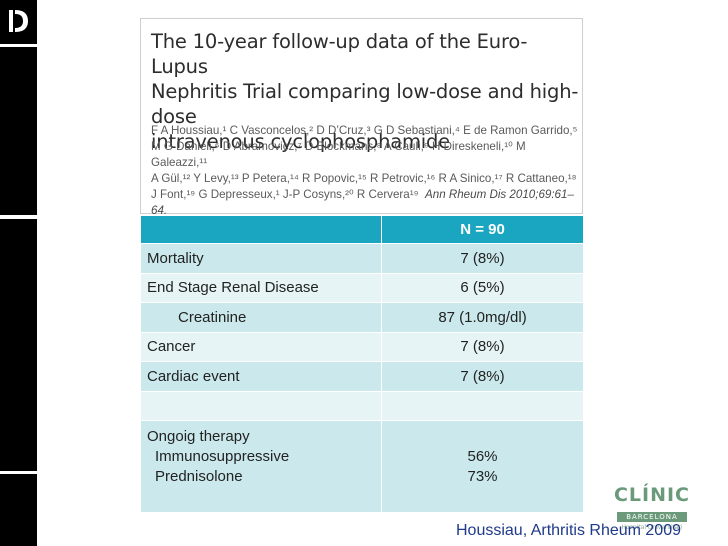 The image size is (728, 546). What do you see at coordinates (652, 495) in the screenshot?
I see `clinic-logo-name: CLÍNIC` at bounding box center [652, 495].